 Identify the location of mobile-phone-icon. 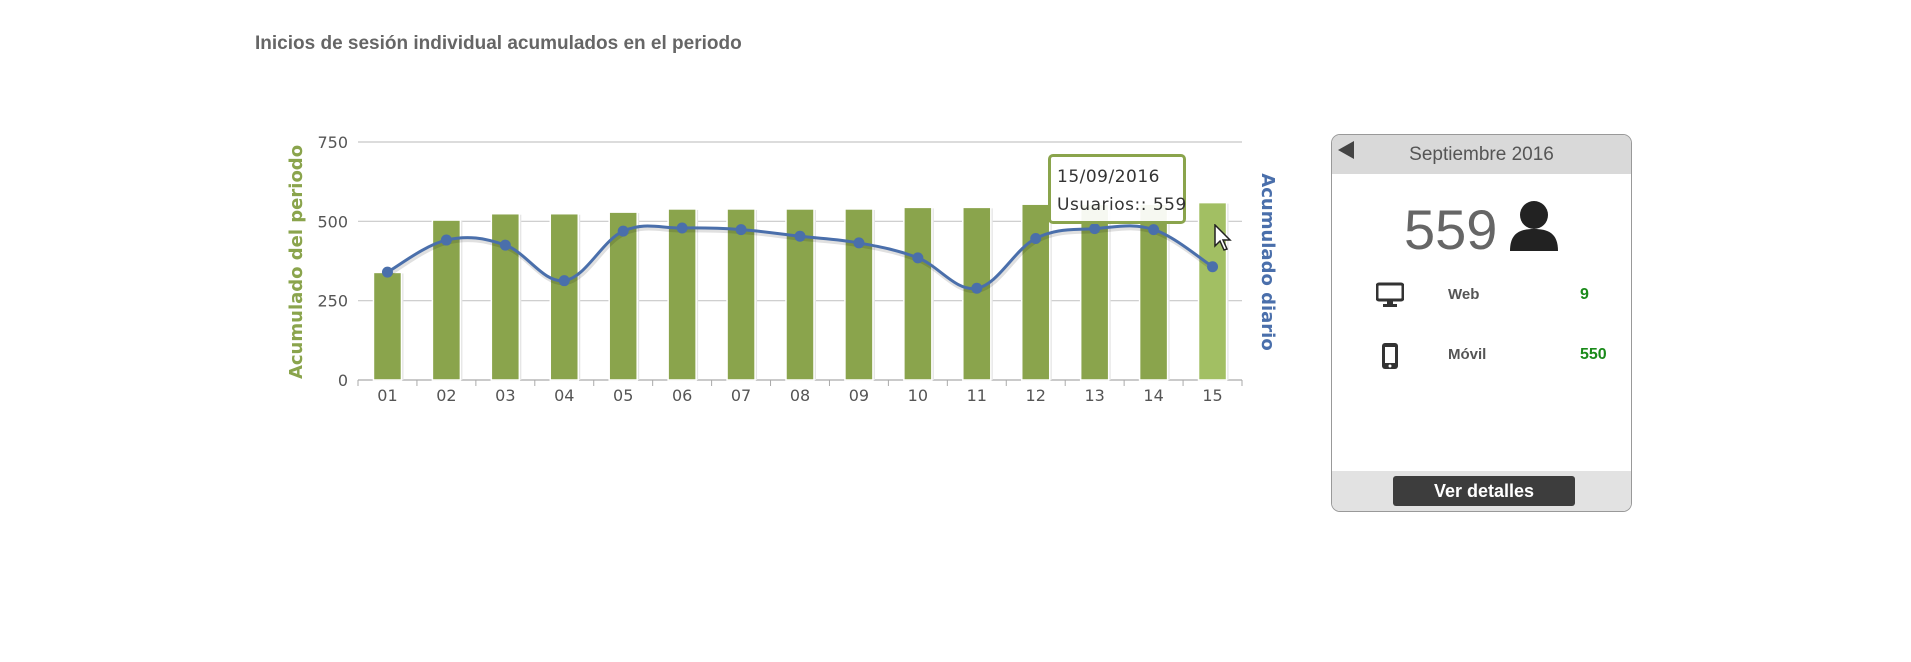
(1390, 356).